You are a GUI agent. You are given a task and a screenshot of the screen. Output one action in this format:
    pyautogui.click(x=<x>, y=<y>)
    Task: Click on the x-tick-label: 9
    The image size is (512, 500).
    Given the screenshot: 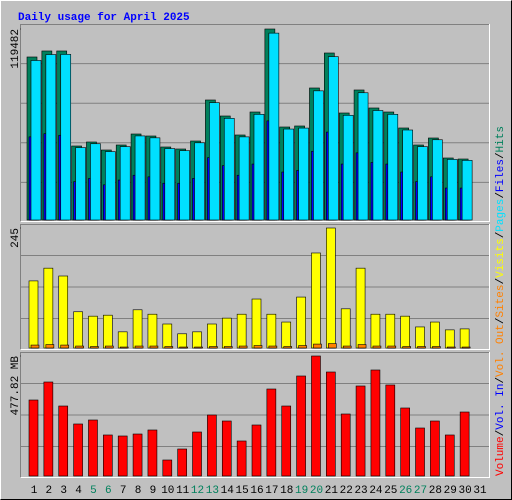 What is the action you would take?
    pyautogui.click(x=153, y=491)
    